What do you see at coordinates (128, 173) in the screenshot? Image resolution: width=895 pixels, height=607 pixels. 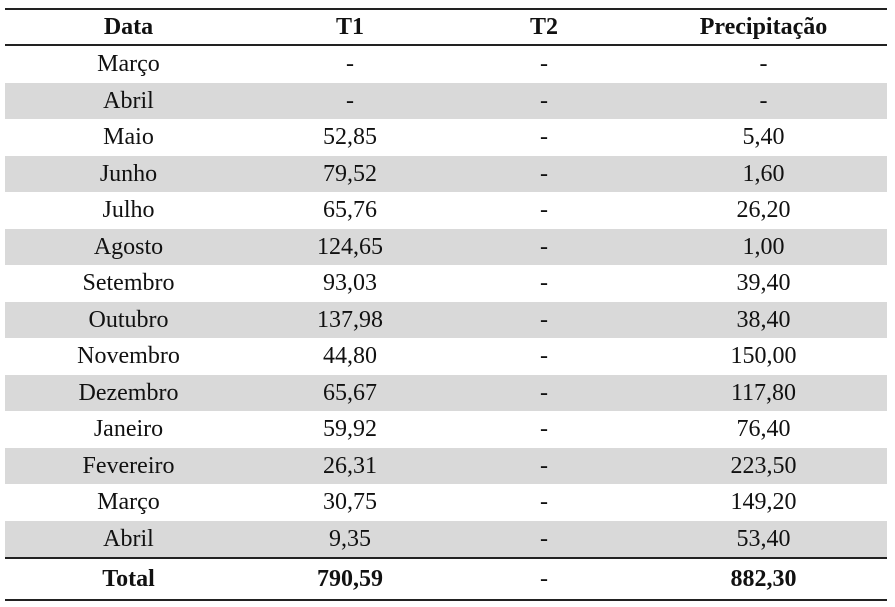 I see `table-cell: Junho` at bounding box center [128, 173].